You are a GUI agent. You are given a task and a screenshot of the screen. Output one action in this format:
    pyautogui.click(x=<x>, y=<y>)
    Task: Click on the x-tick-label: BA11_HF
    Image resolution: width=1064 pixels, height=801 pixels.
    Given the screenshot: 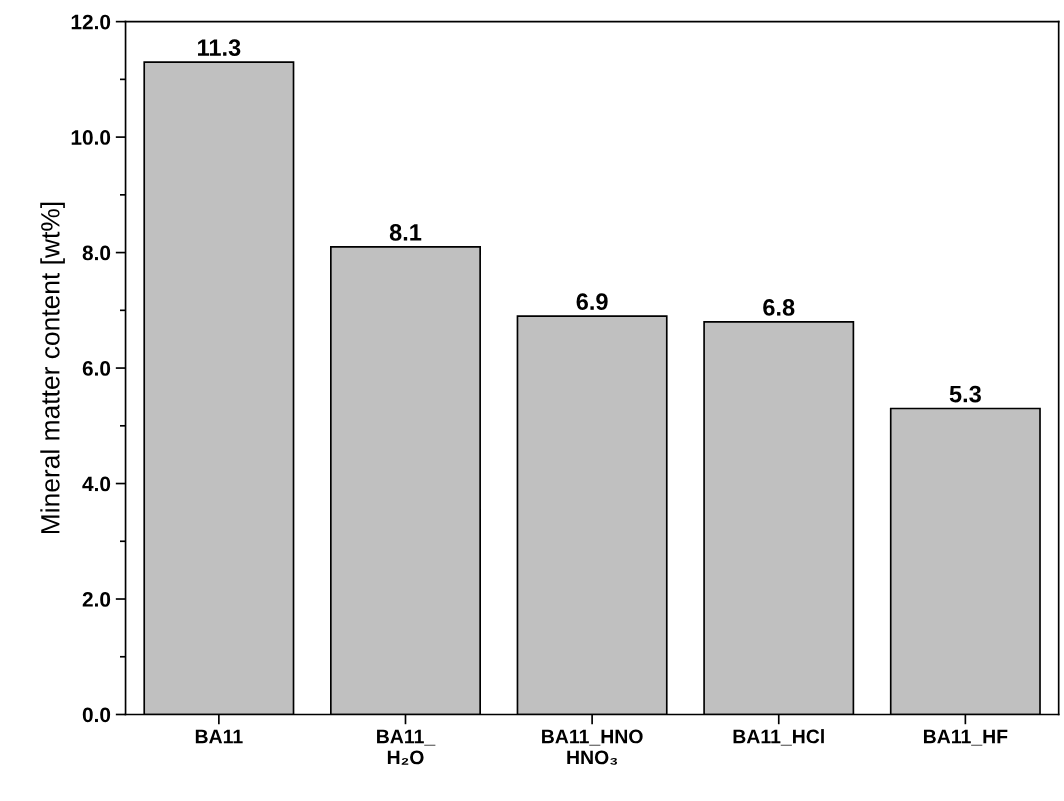 What is the action you would take?
    pyautogui.click(x=965, y=737)
    